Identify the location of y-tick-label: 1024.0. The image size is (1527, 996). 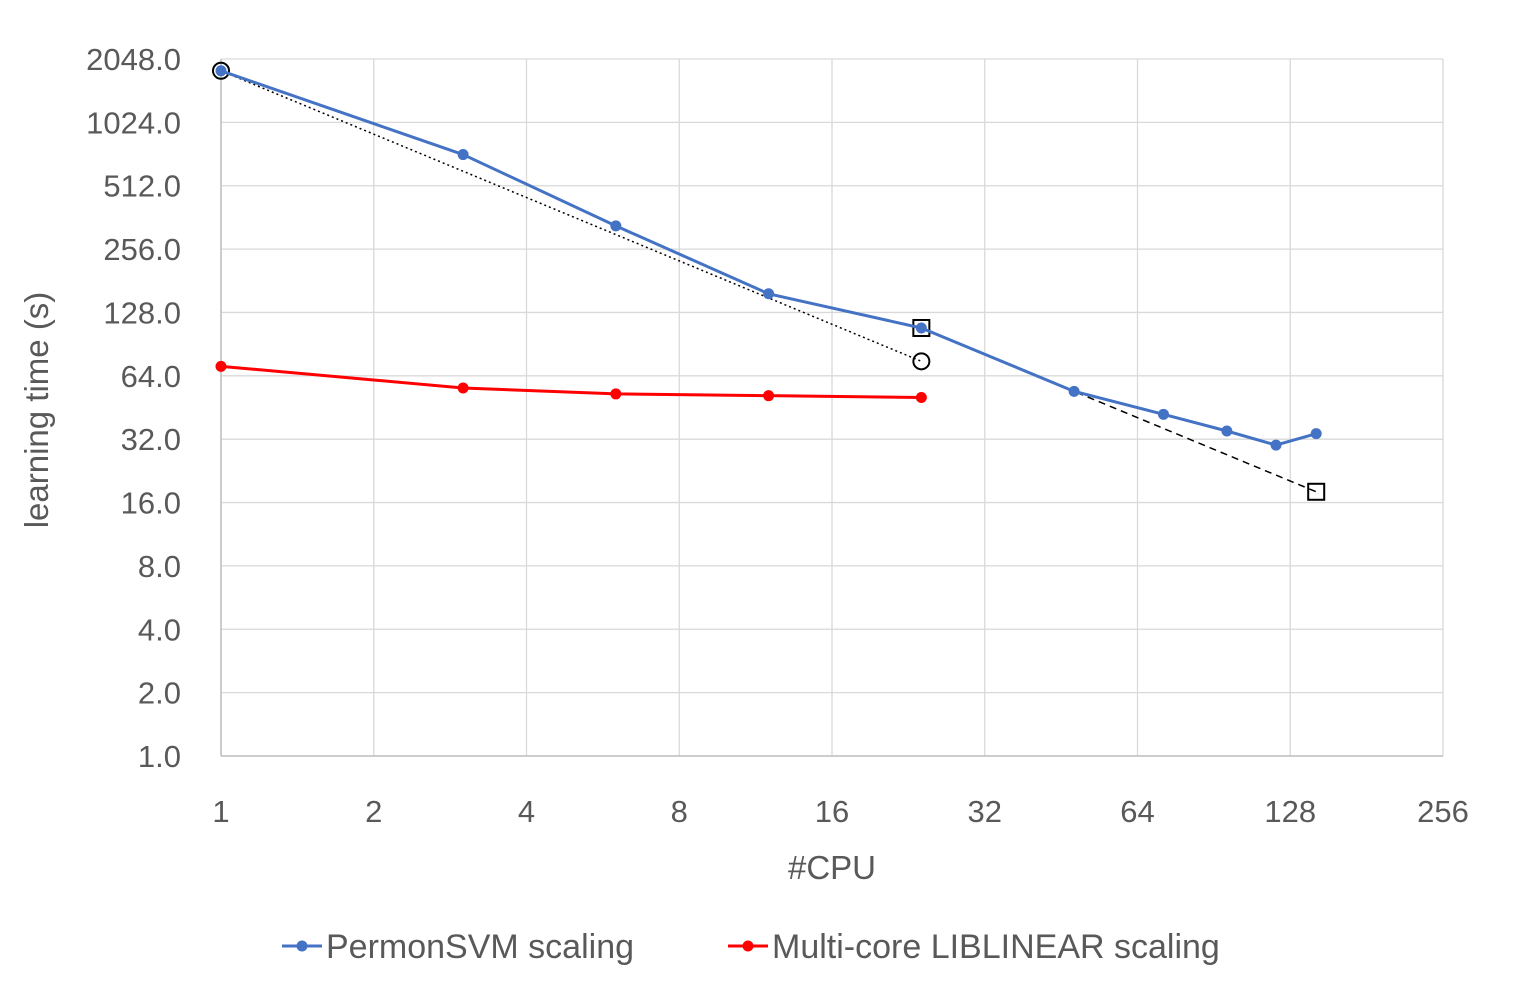
(133, 122).